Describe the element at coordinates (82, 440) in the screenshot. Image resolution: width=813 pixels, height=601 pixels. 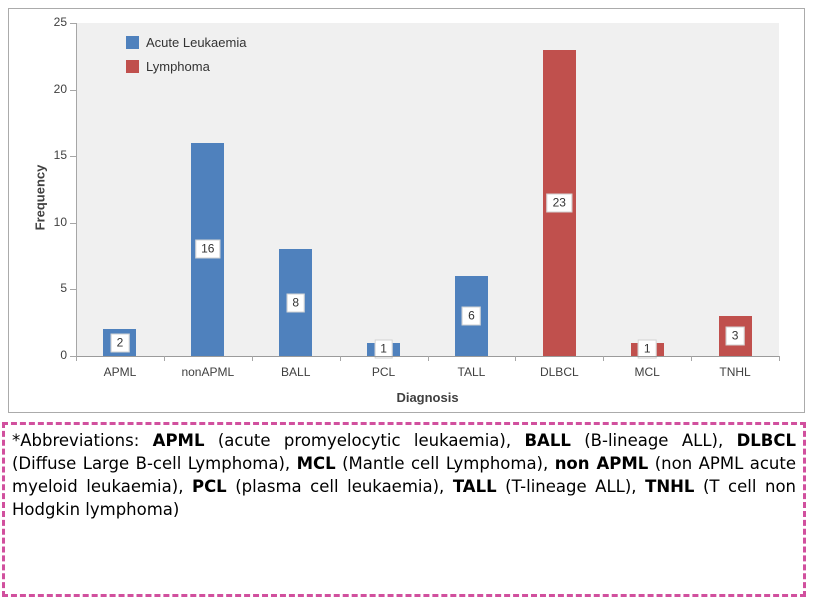
I see `footnote-segment: *Abbreviations:` at that location.